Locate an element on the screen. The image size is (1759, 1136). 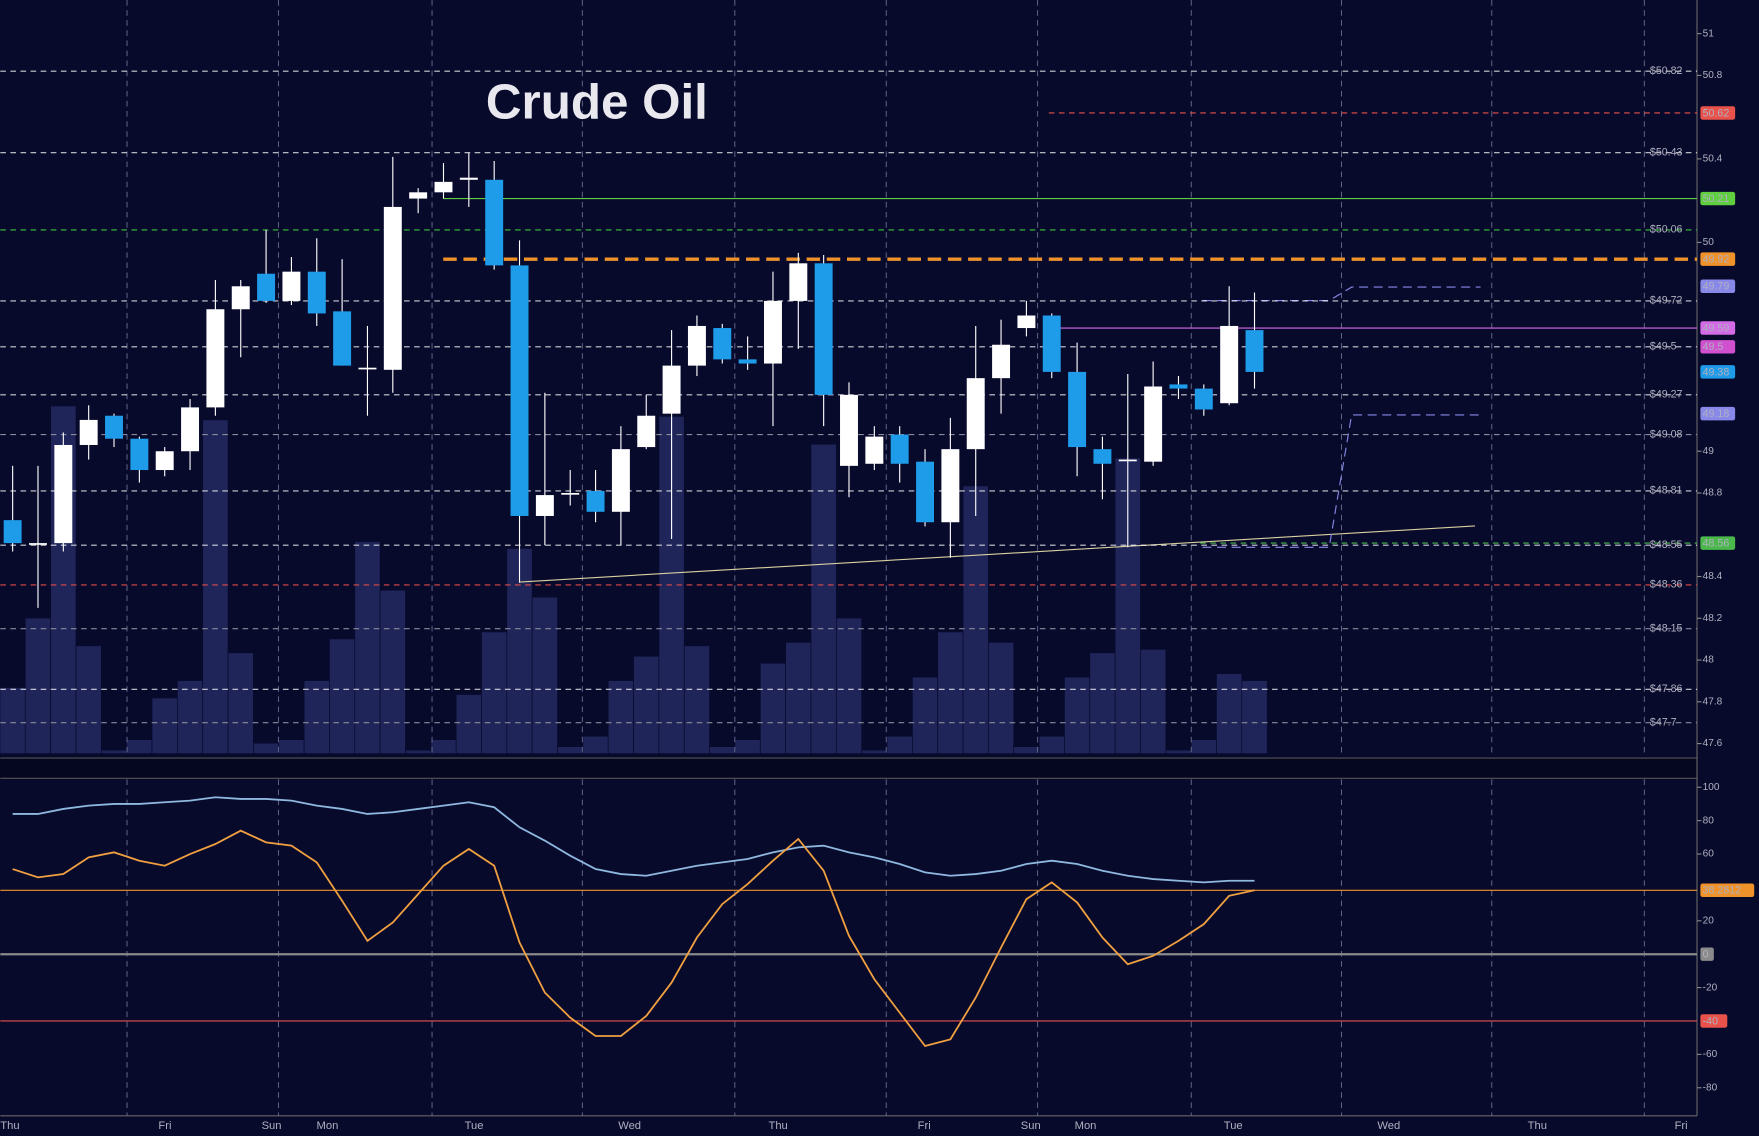
y-tick-label: 50.8 is located at coordinates (1713, 75).